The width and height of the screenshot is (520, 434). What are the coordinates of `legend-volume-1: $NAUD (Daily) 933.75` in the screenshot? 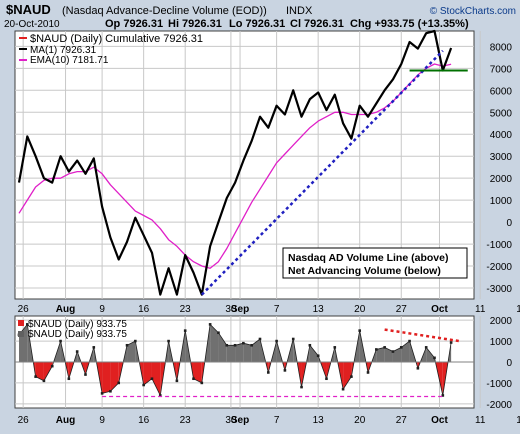 It's located at (77, 324).